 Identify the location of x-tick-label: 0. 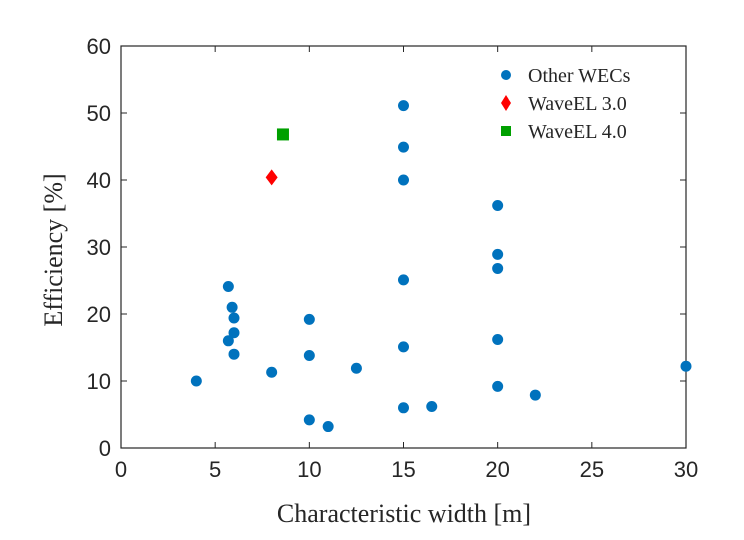
(121, 469).